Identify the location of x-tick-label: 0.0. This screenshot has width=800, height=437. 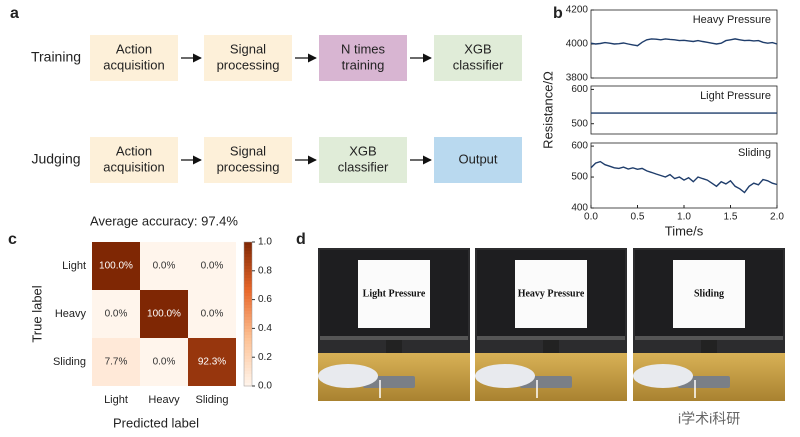
(591, 217).